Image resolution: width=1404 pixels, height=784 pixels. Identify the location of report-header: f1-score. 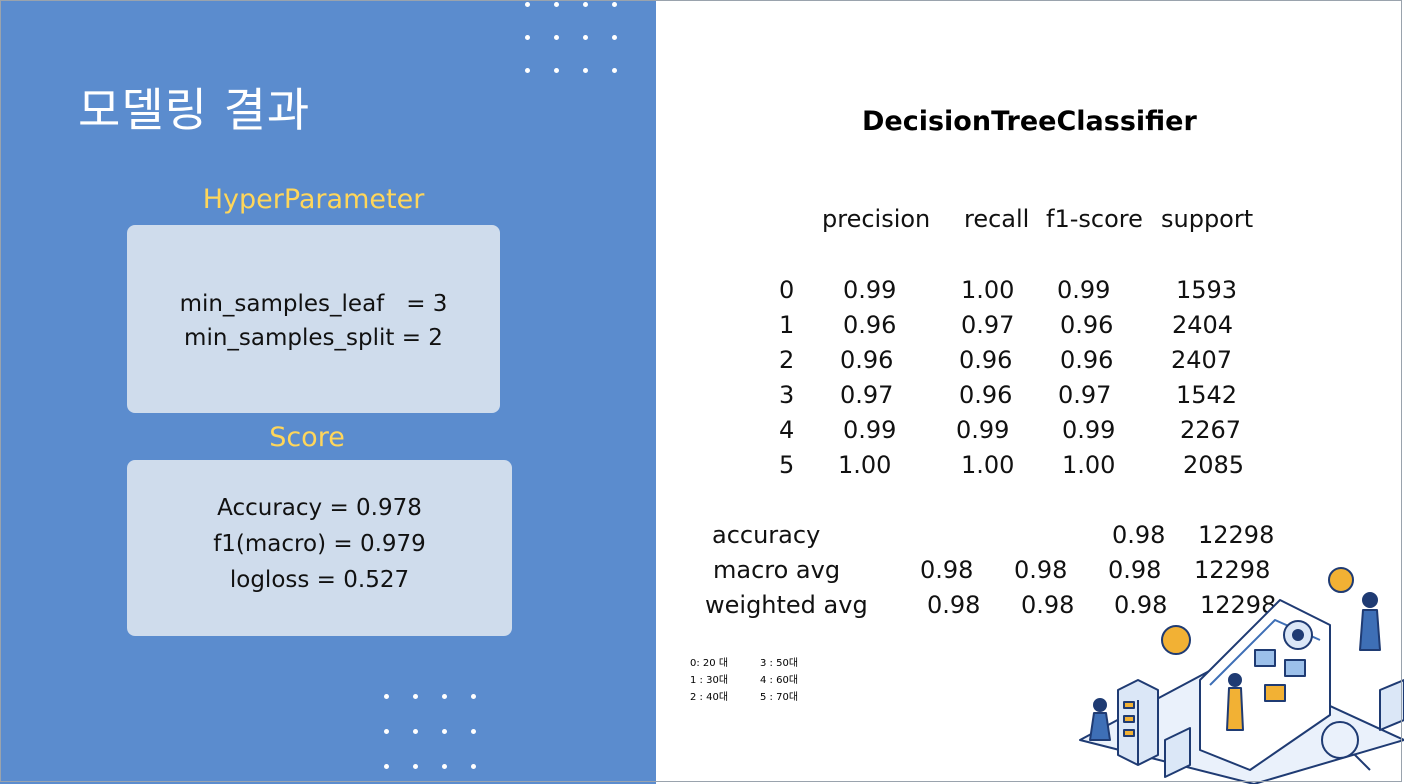
(1094, 219).